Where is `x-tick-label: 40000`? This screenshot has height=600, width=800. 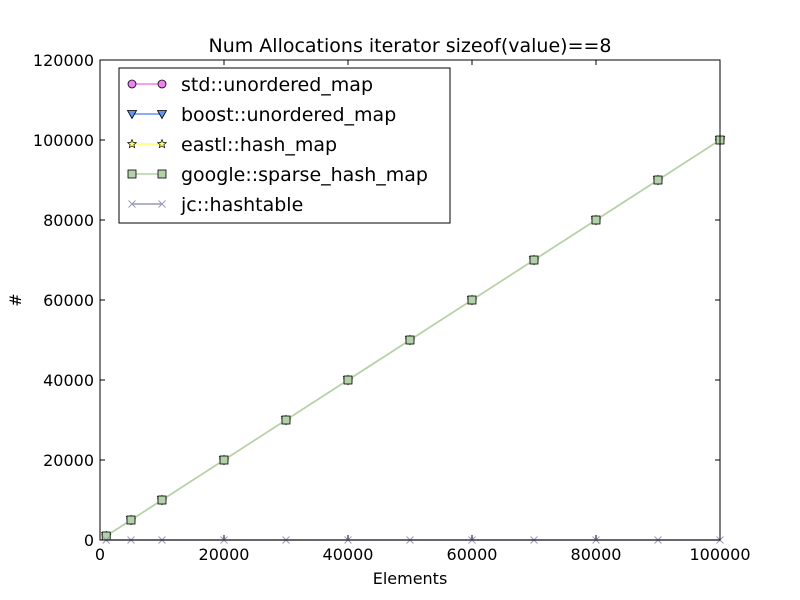
x-tick-label: 40000 is located at coordinates (348, 554).